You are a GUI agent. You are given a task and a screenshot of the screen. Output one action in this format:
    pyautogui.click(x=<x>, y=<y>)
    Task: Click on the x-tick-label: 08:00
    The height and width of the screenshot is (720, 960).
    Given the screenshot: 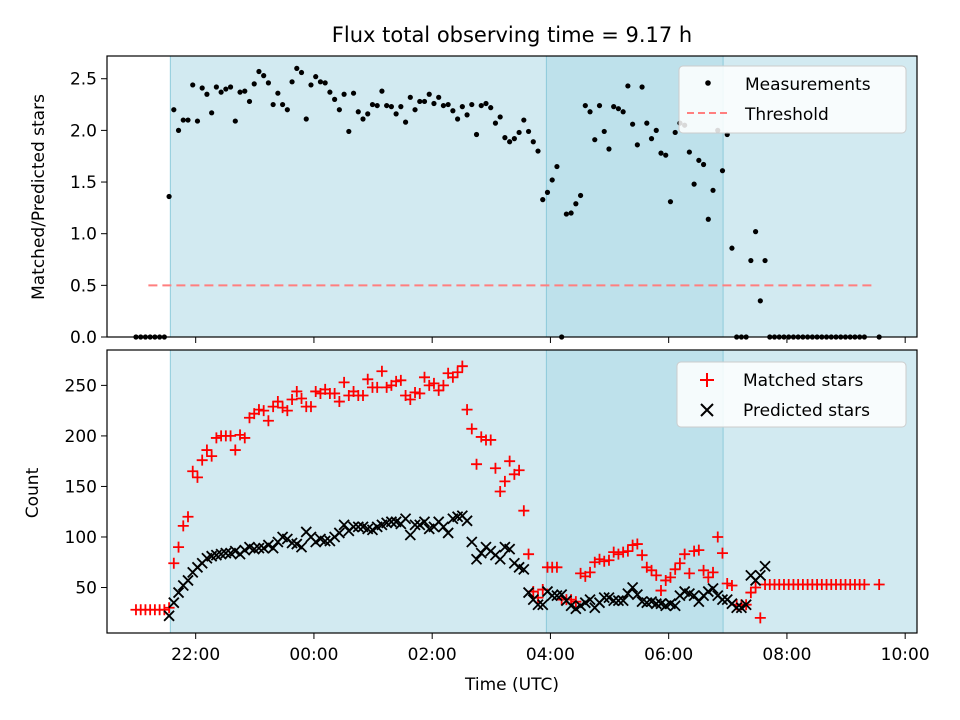 What is the action you would take?
    pyautogui.click(x=786, y=655)
    